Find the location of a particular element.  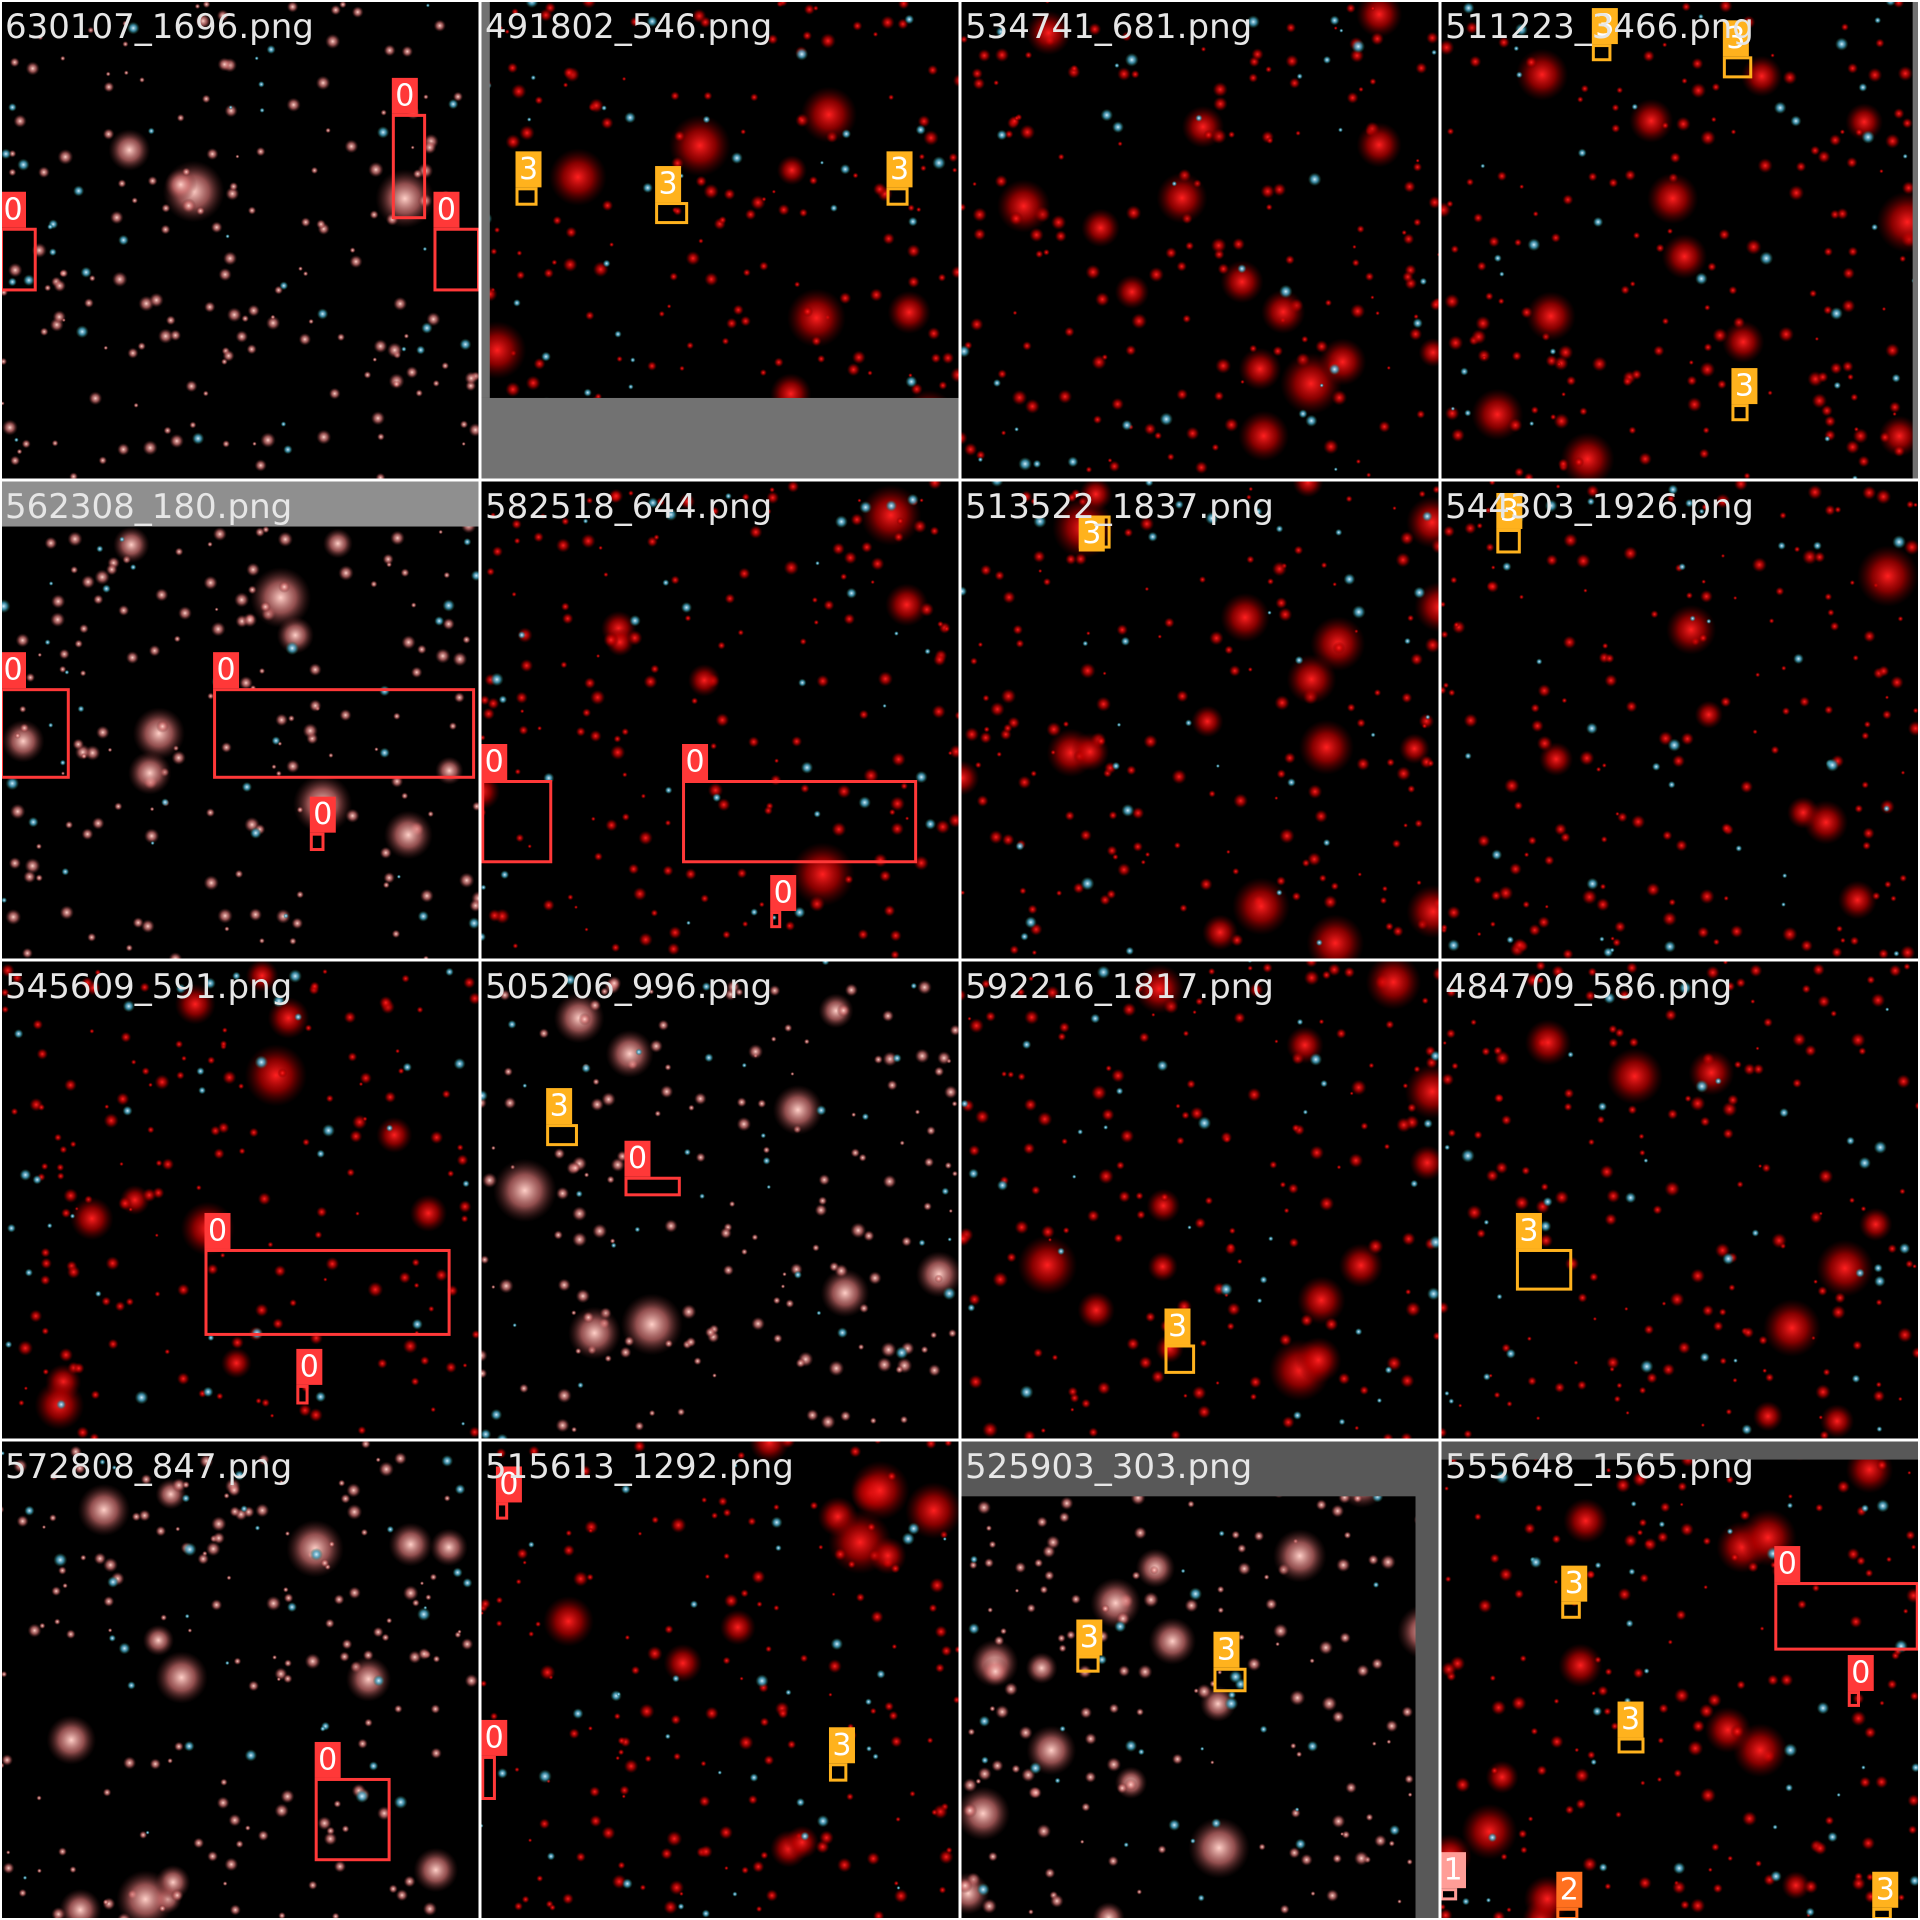

filename: 582518_644.png is located at coordinates (628, 507).